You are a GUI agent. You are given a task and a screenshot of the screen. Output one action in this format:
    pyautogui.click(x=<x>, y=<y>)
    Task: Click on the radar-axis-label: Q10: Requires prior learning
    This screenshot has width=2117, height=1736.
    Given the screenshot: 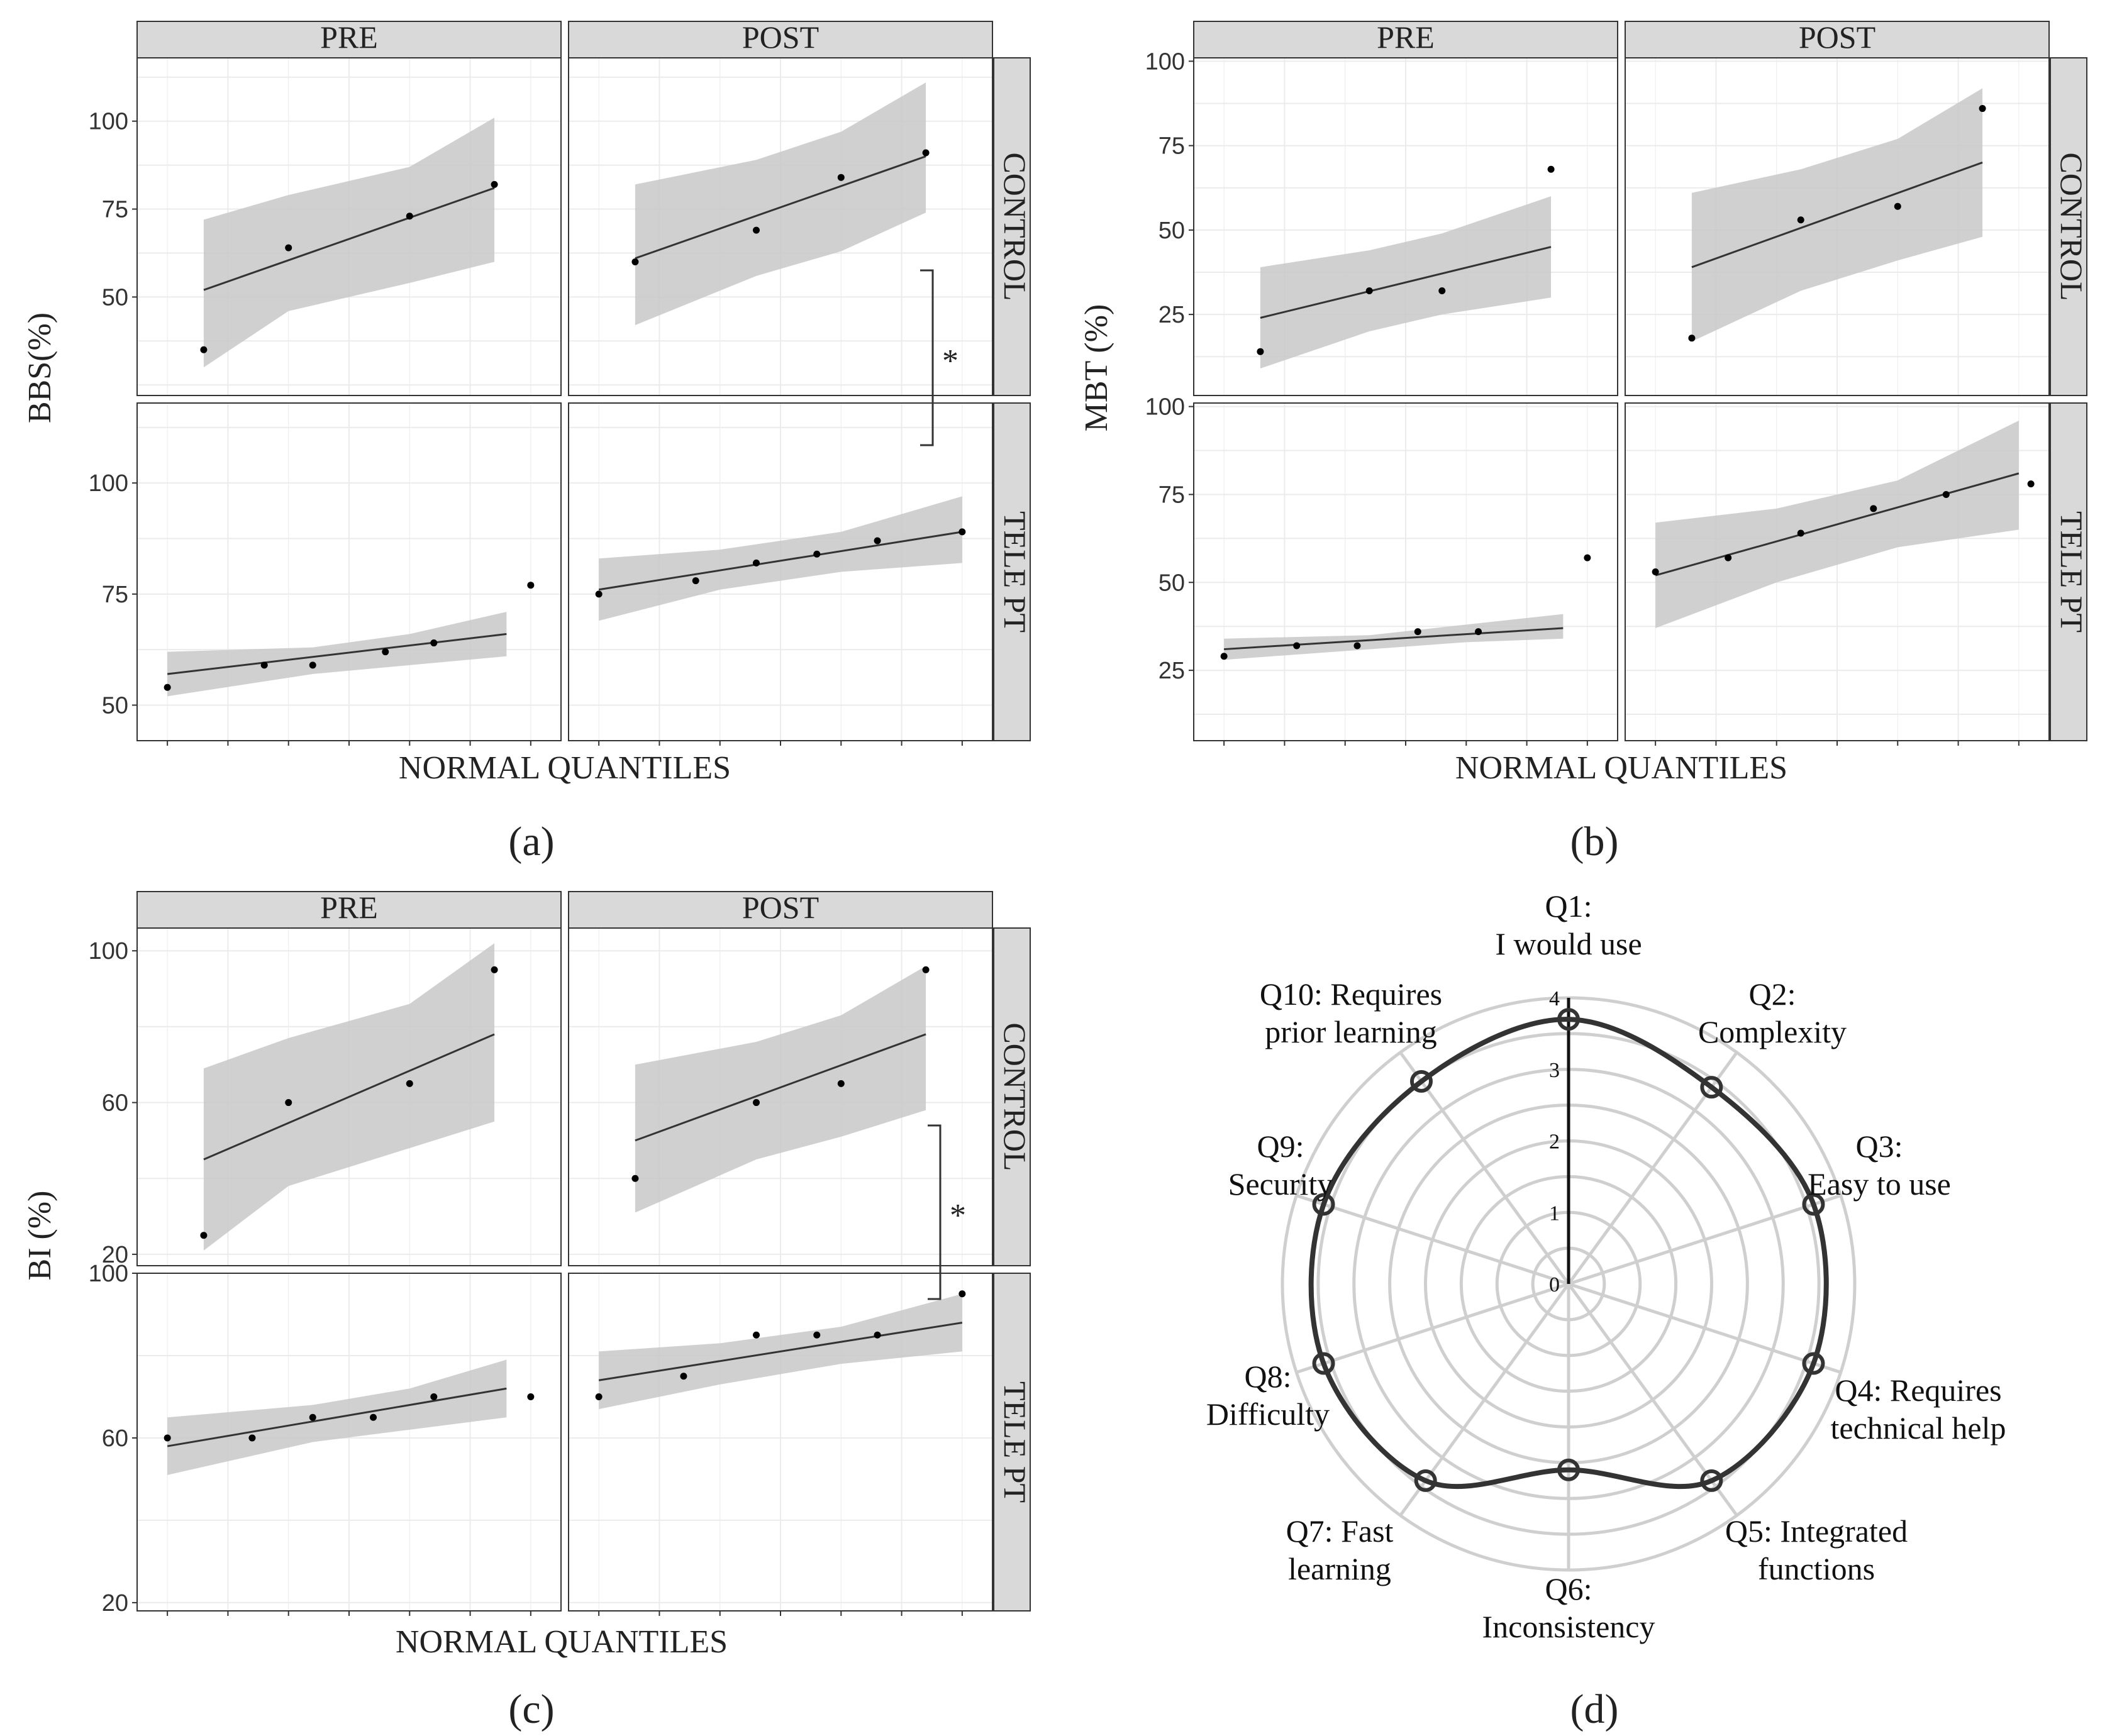 What is the action you would take?
    pyautogui.click(x=1351, y=1012)
    